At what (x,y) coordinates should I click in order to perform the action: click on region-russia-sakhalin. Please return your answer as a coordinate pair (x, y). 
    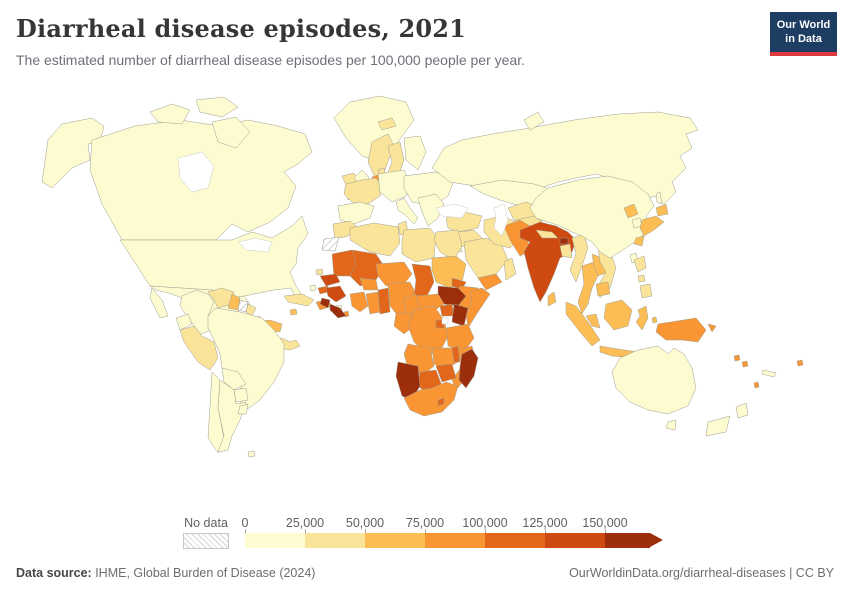
    Looking at the image, I should click on (659, 198).